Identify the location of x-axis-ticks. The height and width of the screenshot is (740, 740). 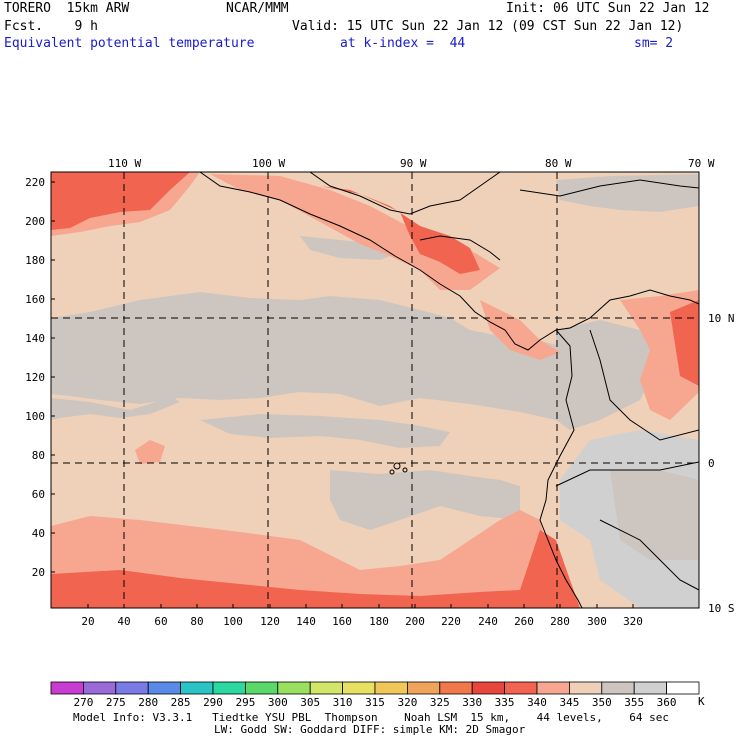
(360, 606).